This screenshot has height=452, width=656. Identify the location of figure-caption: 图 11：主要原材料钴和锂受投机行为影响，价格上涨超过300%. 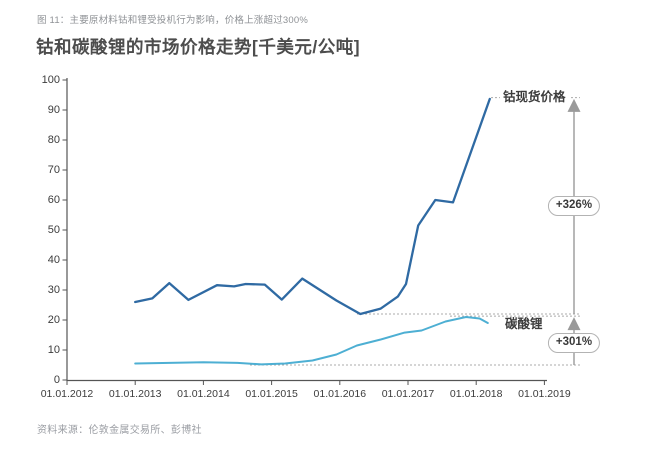
(172, 20).